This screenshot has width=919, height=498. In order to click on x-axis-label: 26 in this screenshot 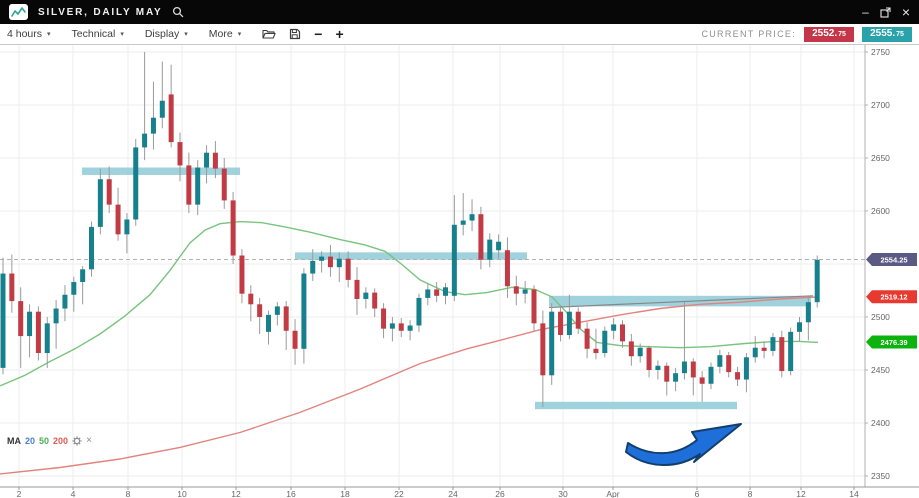, I will do `click(500, 493)`.